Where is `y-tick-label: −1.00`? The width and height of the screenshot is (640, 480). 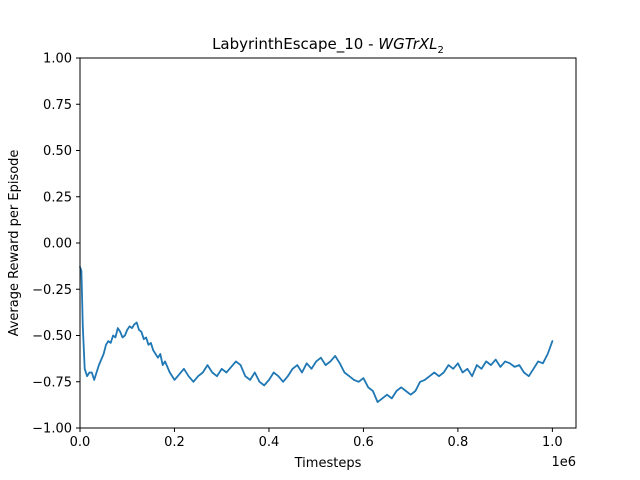 y-tick-label: −1.00 is located at coordinates (52, 429).